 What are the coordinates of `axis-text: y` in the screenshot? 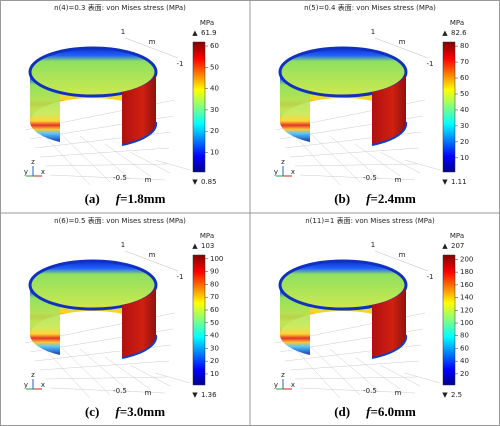 It's located at (26, 385).